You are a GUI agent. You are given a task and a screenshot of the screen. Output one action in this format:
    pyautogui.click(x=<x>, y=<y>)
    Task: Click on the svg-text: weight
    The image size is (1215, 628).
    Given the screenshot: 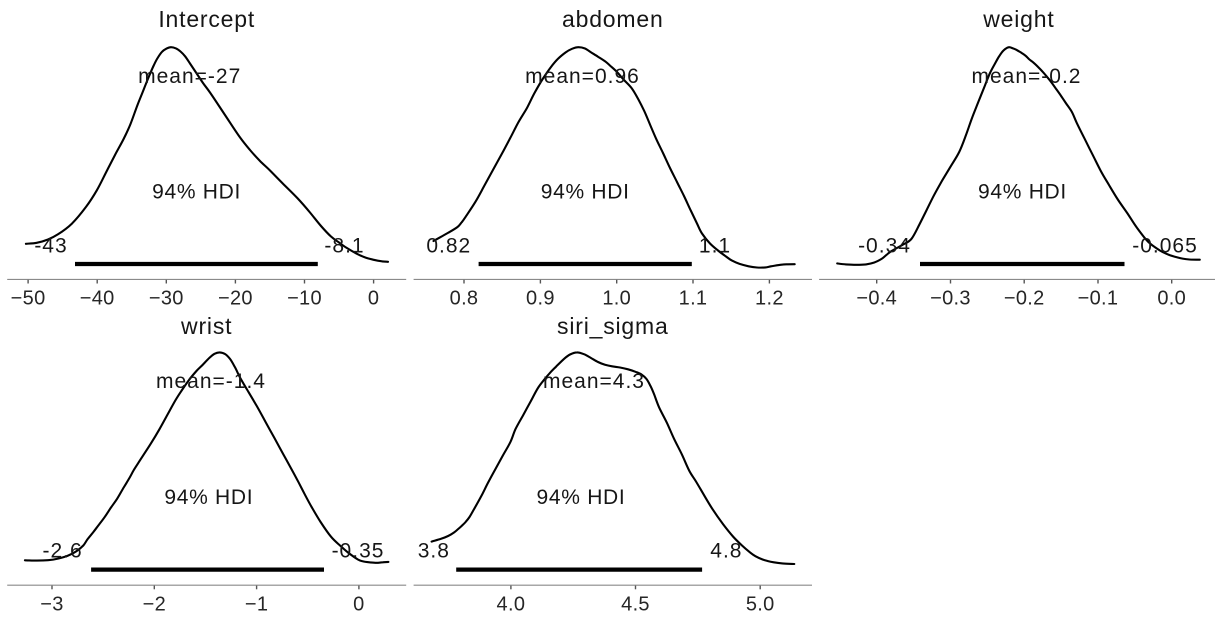 What is the action you would take?
    pyautogui.click(x=1018, y=19)
    